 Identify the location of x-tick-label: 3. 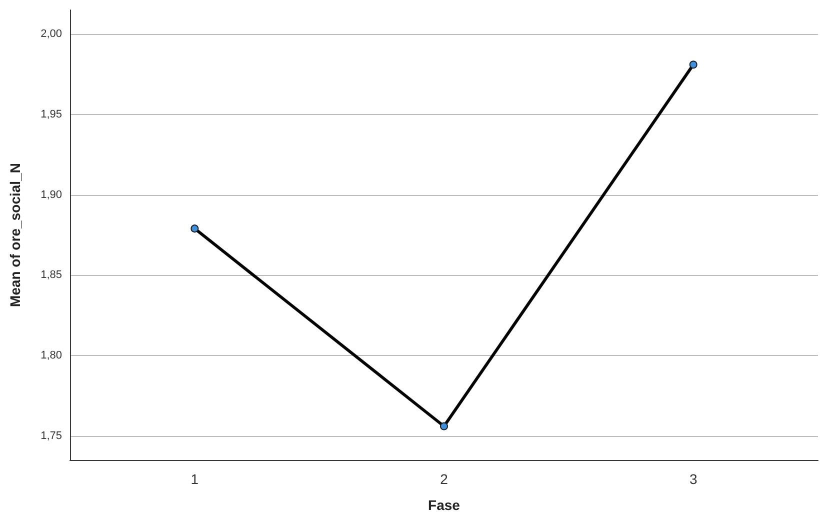
(693, 479).